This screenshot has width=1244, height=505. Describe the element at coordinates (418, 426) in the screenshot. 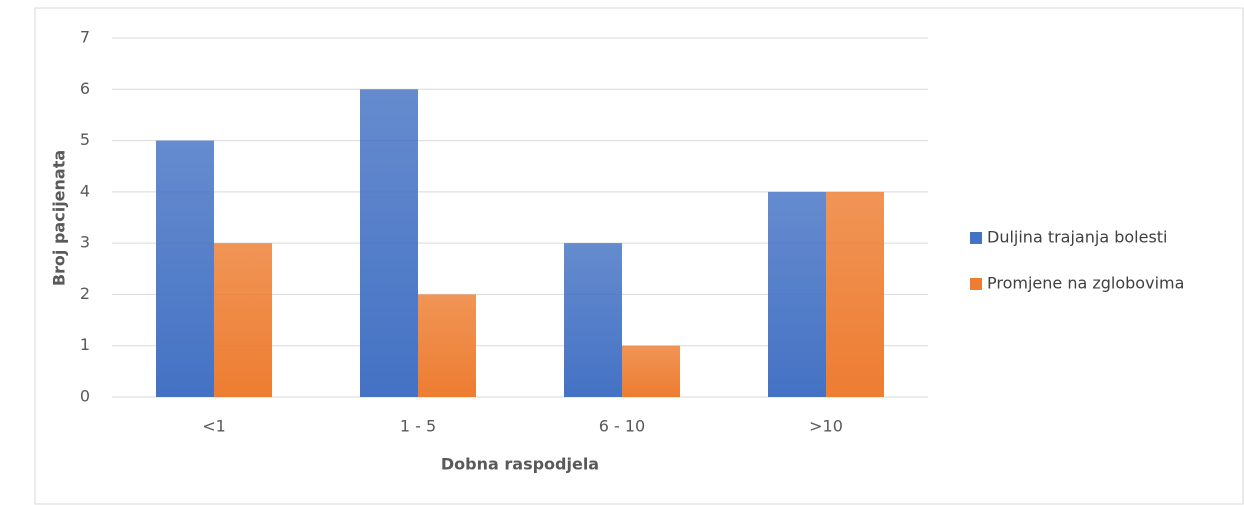

I see `x-tick-label: 1 - 5` at that location.